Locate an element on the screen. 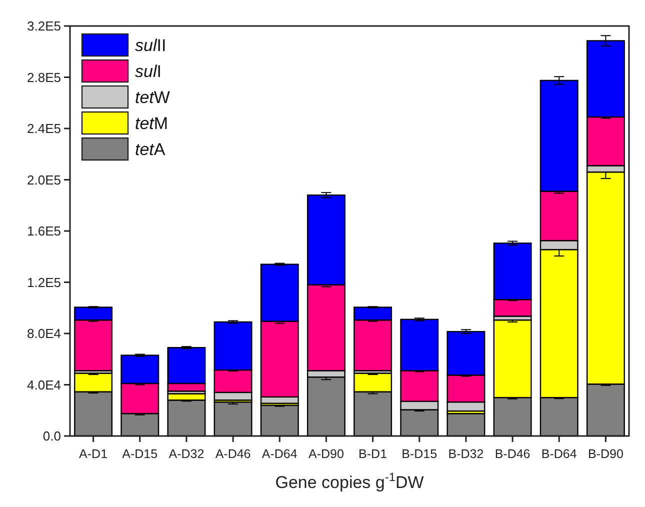 The image size is (645, 507). y-tick-label: 0.0 is located at coordinates (51, 436).